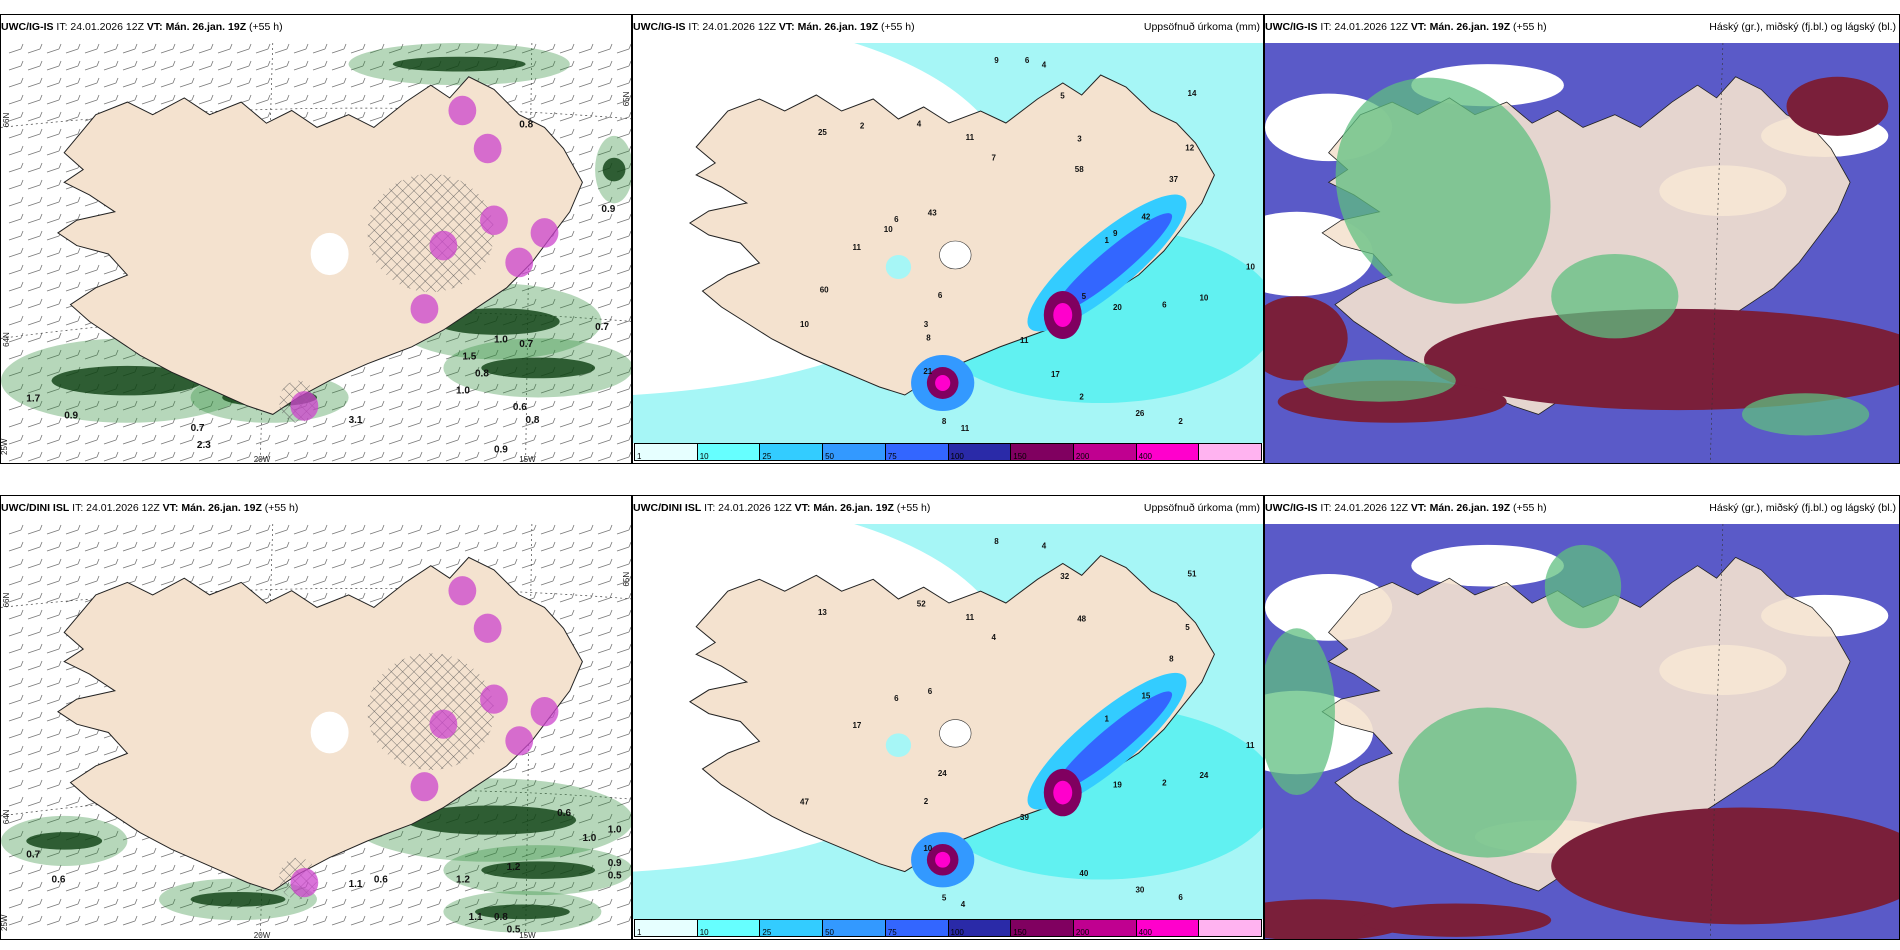  Describe the element at coordinates (980, 928) in the screenshot. I see `colorbar-cell: 100` at that location.